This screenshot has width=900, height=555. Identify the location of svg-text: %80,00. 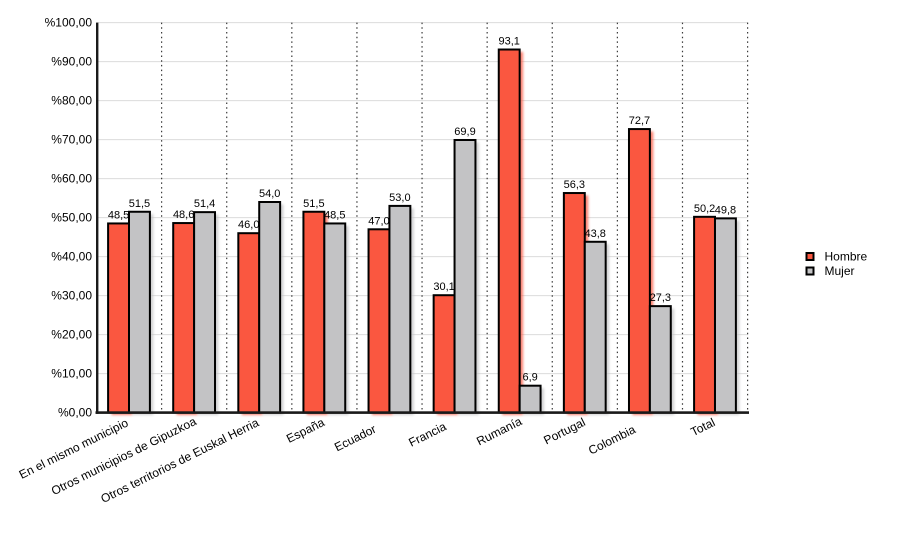
(71, 101).